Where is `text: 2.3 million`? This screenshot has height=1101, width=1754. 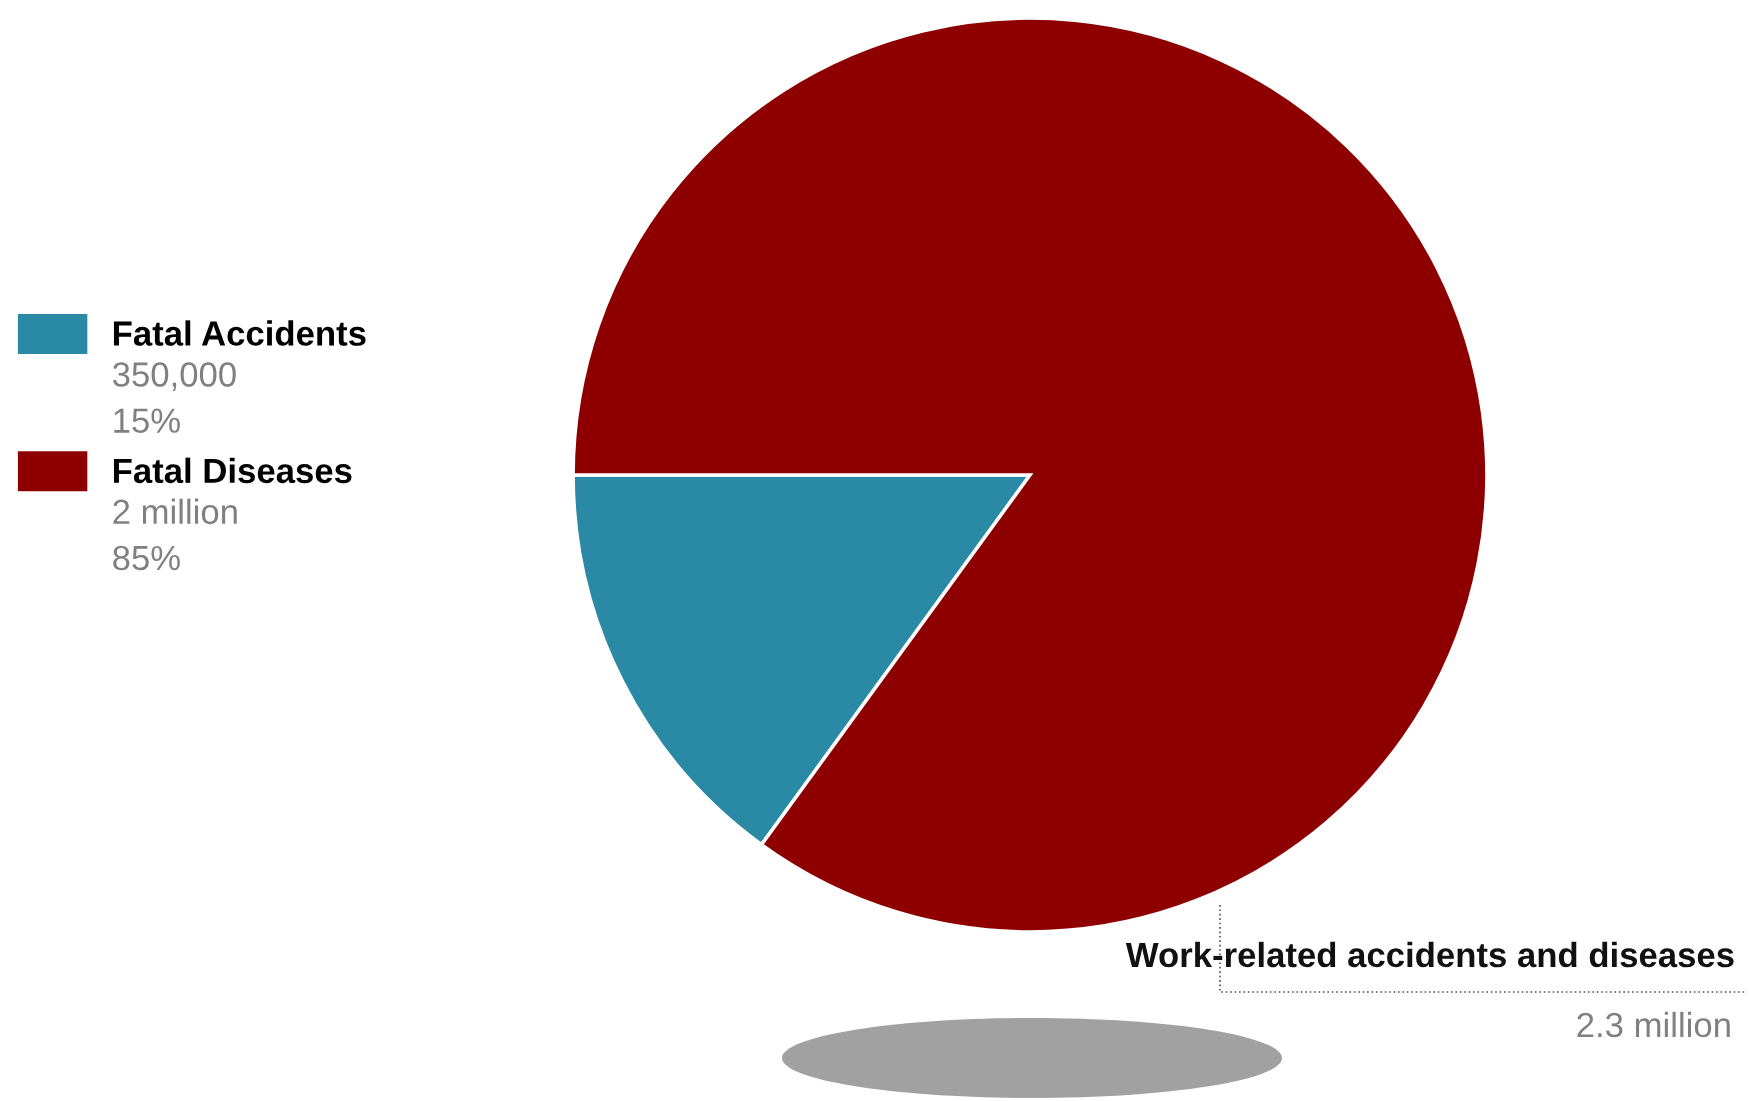 text: 2.3 million is located at coordinates (1653, 1024).